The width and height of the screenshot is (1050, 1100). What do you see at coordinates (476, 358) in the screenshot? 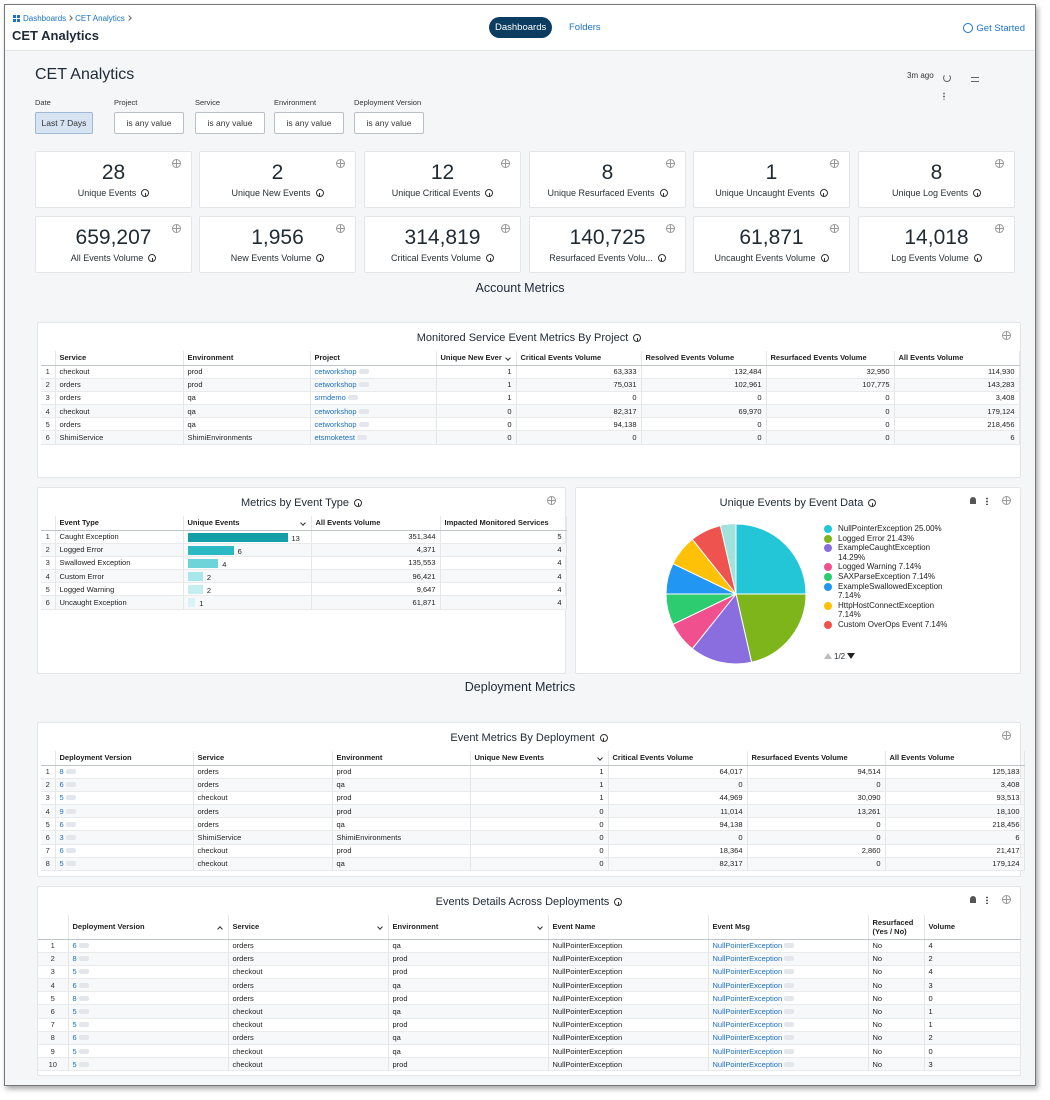
I see `column-header: Unique New Ever` at bounding box center [476, 358].